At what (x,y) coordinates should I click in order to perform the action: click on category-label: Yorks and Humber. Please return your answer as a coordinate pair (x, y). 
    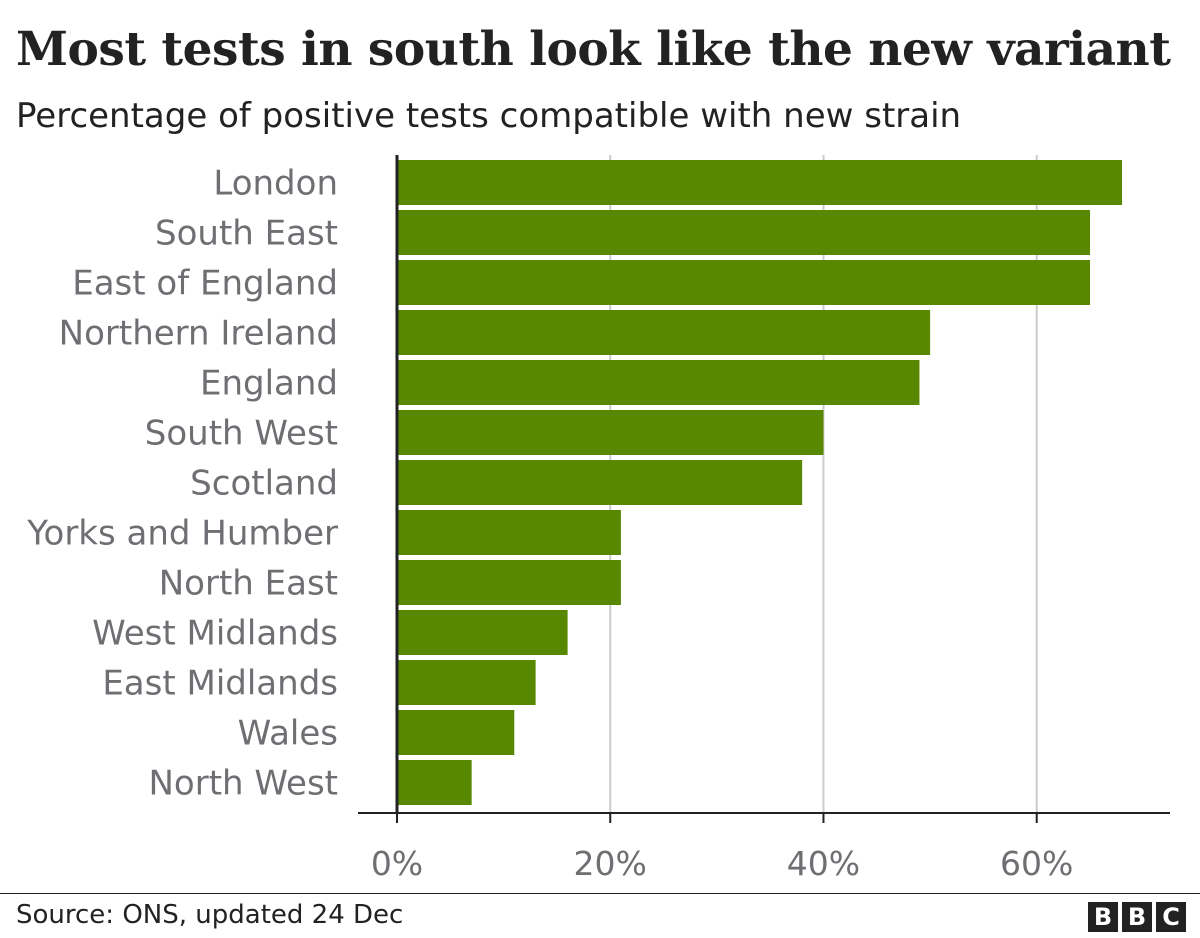
    Looking at the image, I should click on (182, 534).